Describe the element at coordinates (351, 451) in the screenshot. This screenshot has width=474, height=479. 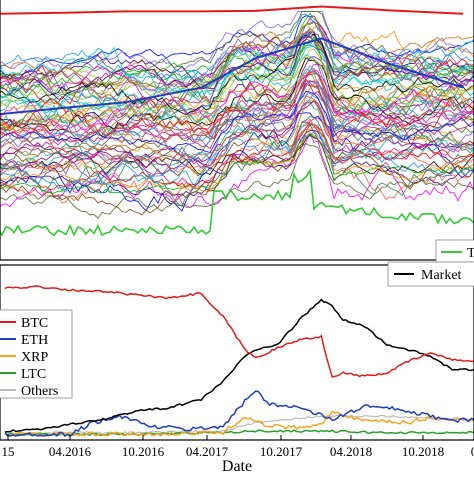
I see `x-tick-label: 04.2018` at that location.